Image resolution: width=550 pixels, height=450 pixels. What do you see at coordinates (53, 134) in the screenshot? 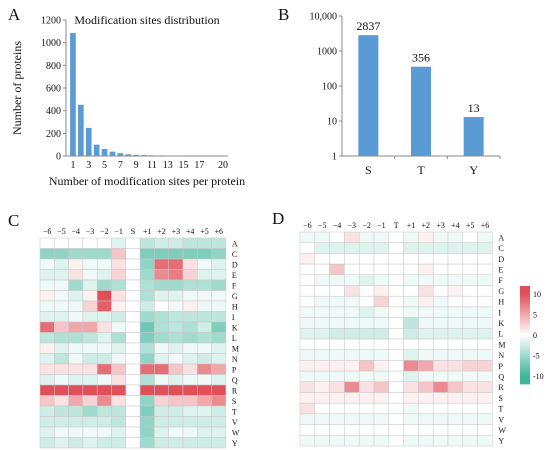
I see `chart-a-y-tick-label: 200` at bounding box center [53, 134].